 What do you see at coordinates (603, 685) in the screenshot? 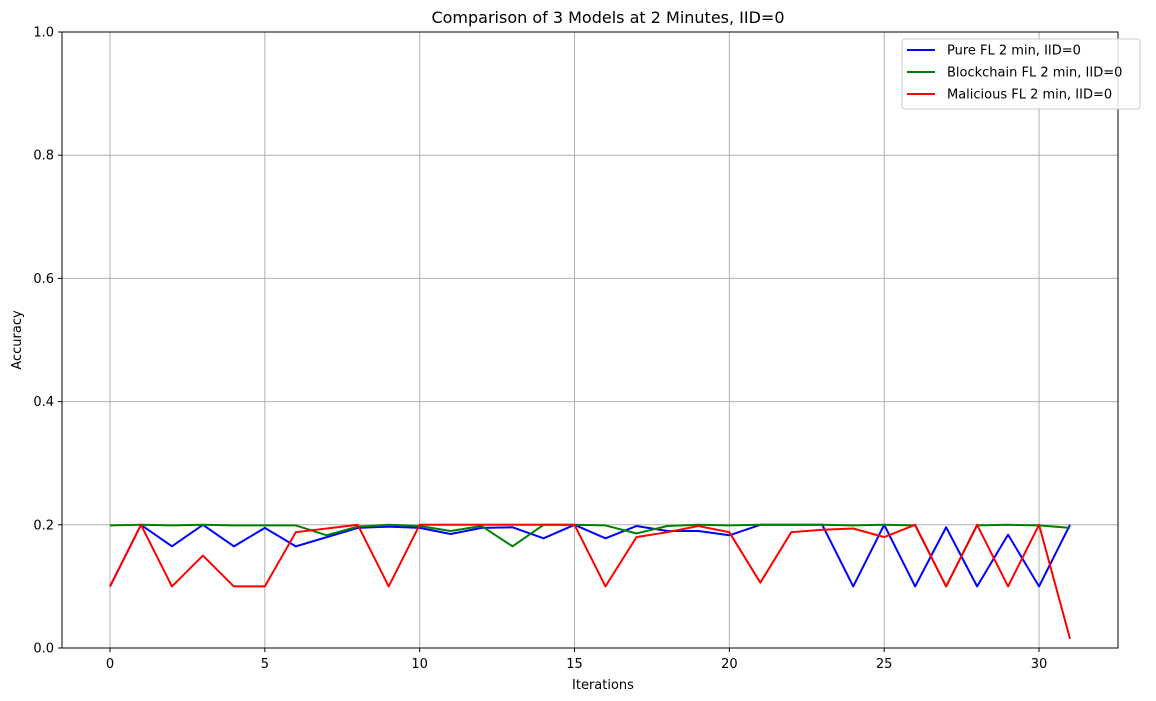
I see `x-axis-title: Iterations` at bounding box center [603, 685].